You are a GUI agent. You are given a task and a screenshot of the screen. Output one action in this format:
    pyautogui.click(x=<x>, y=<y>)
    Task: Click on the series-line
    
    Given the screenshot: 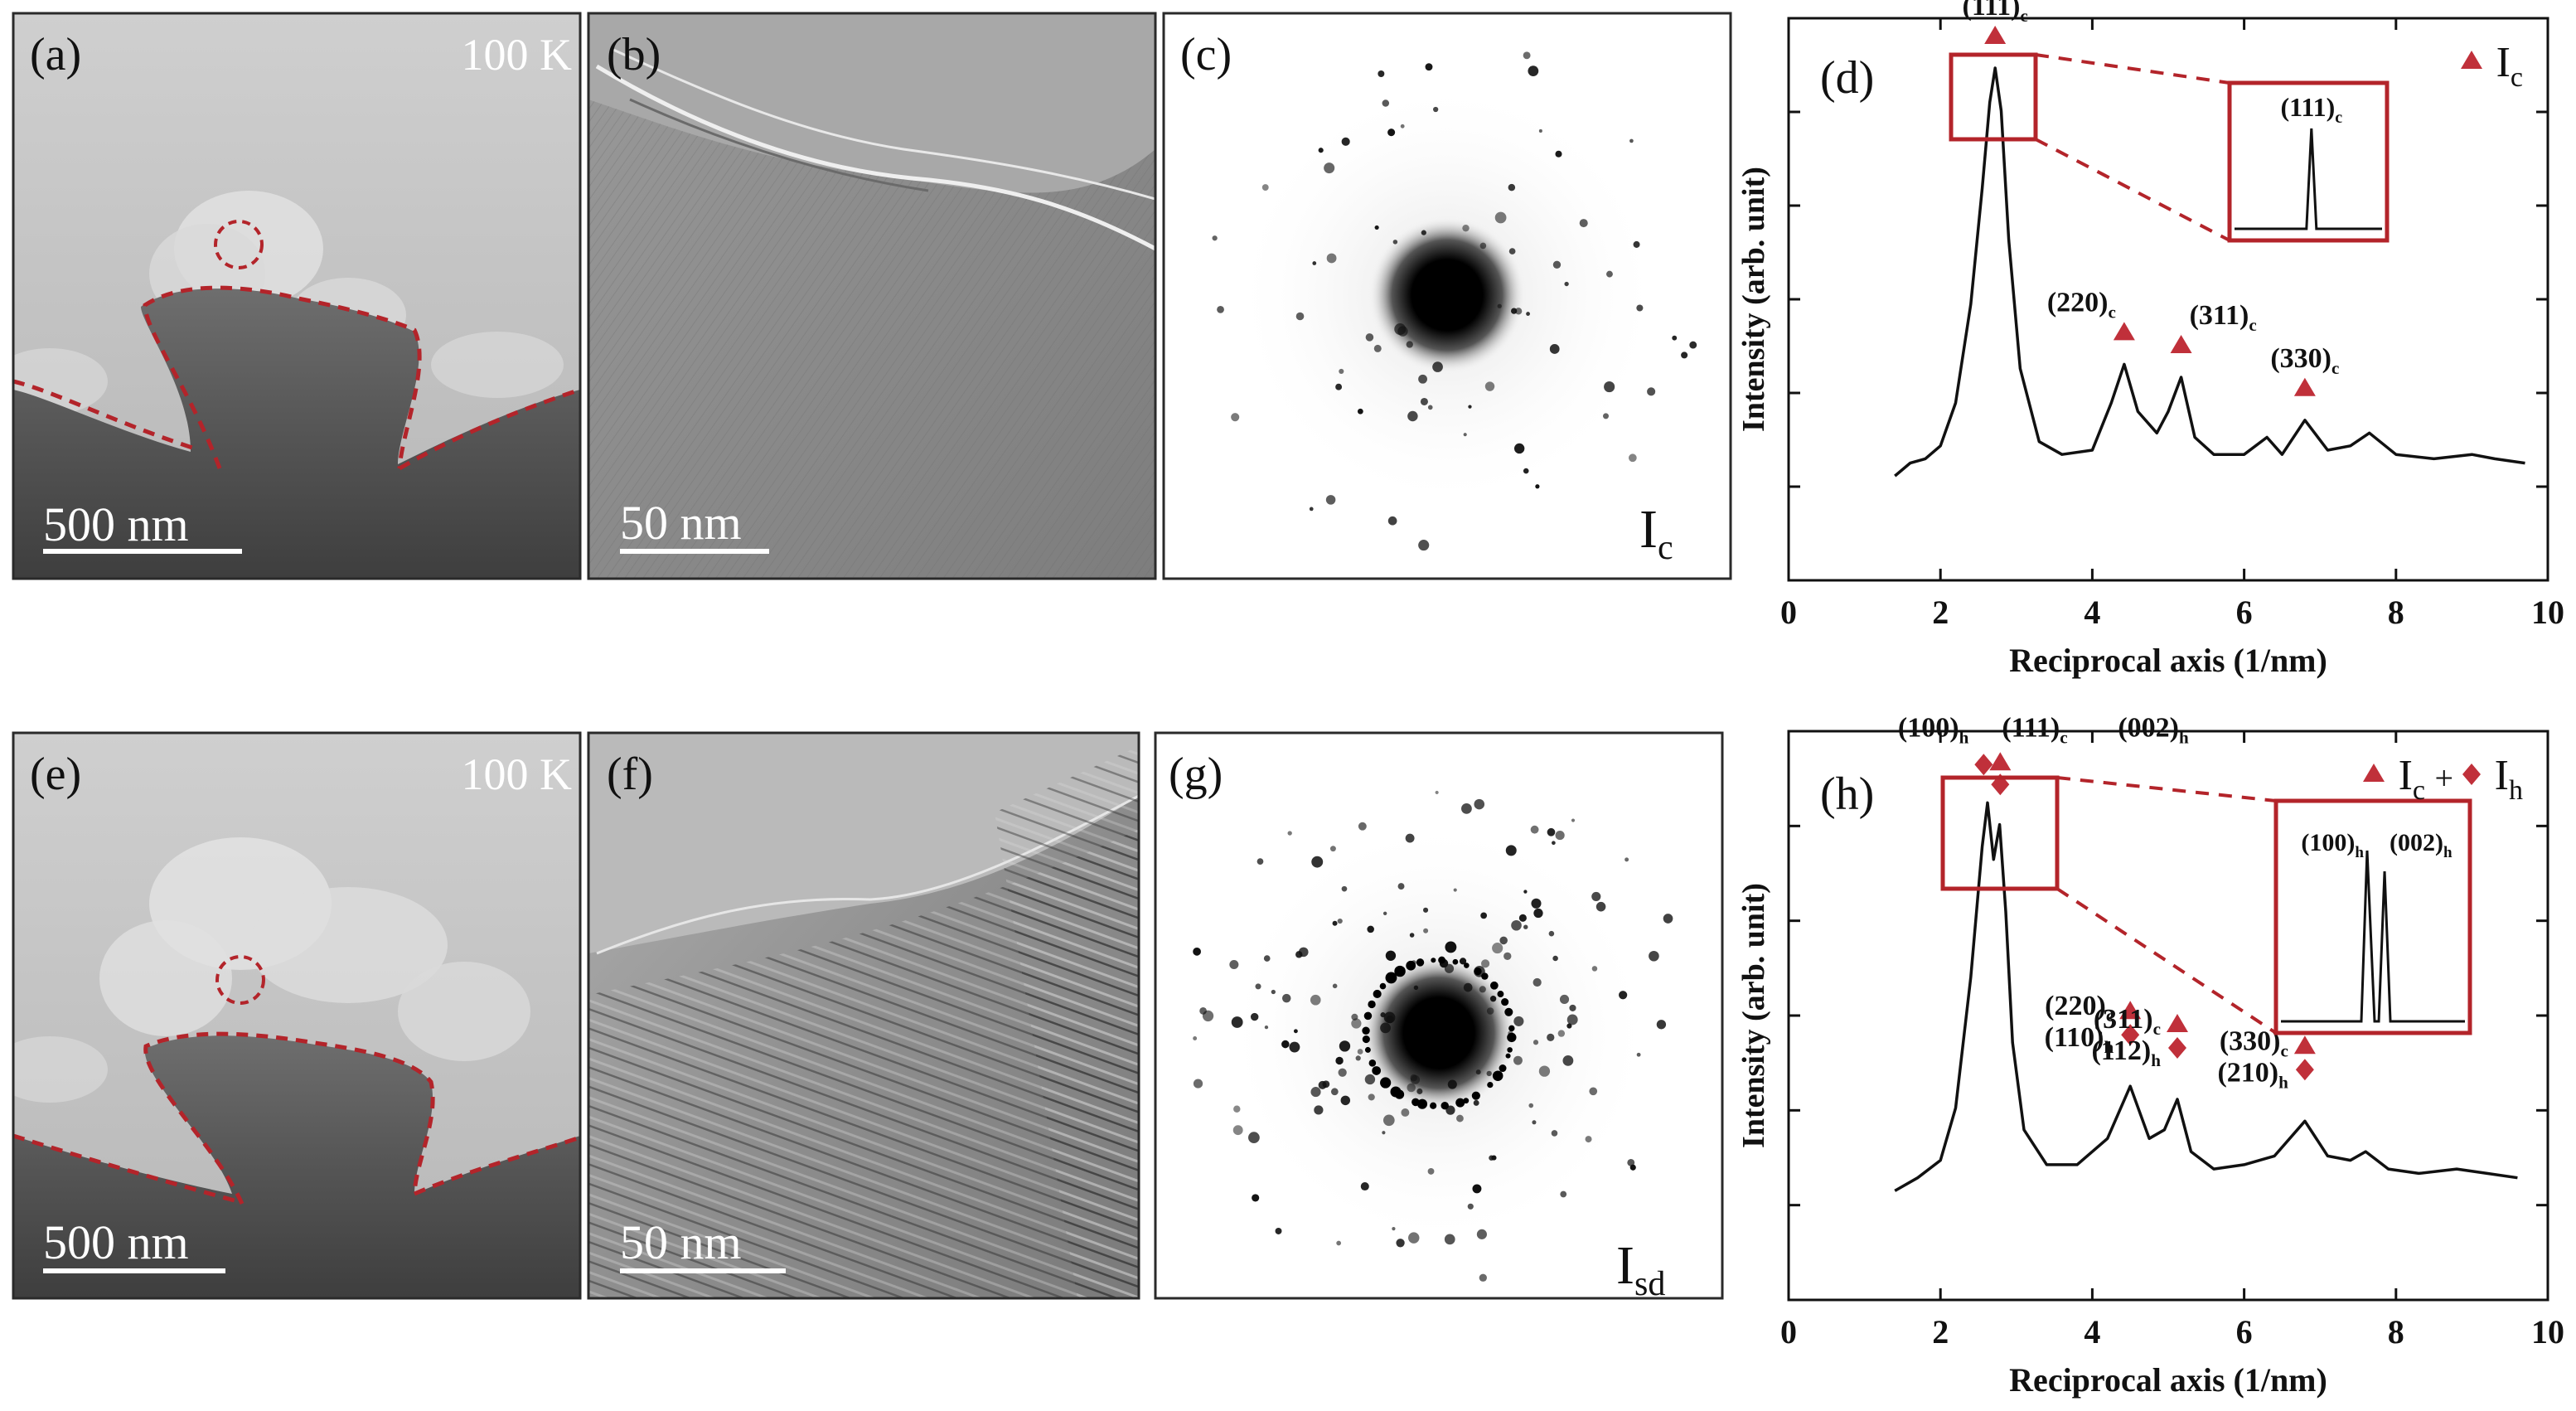 What is the action you would take?
    pyautogui.click(x=2209, y=272)
    